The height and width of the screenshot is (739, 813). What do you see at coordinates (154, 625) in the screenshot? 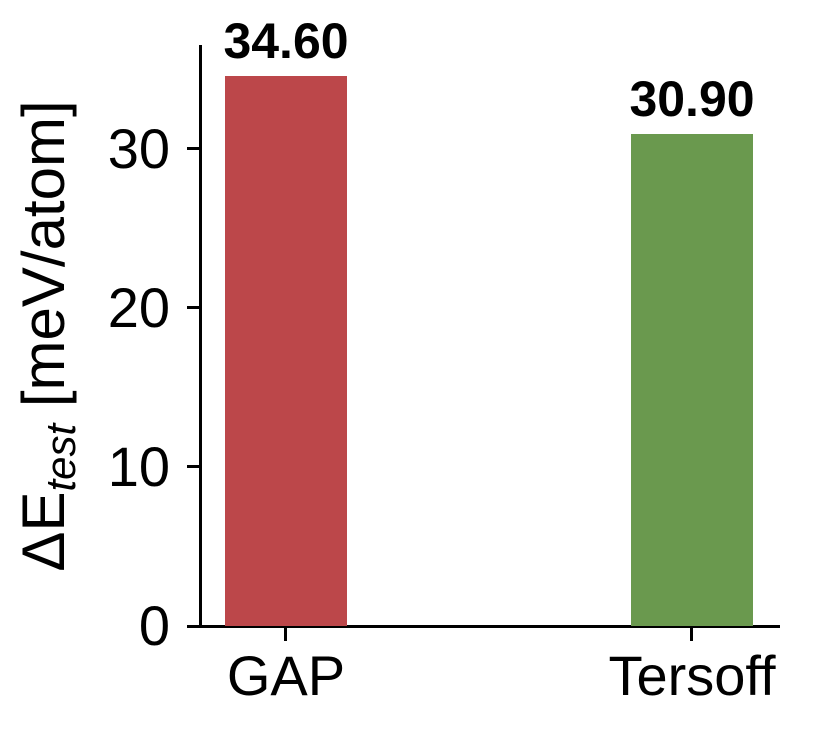
I see `y-tick-label: 0` at bounding box center [154, 625].